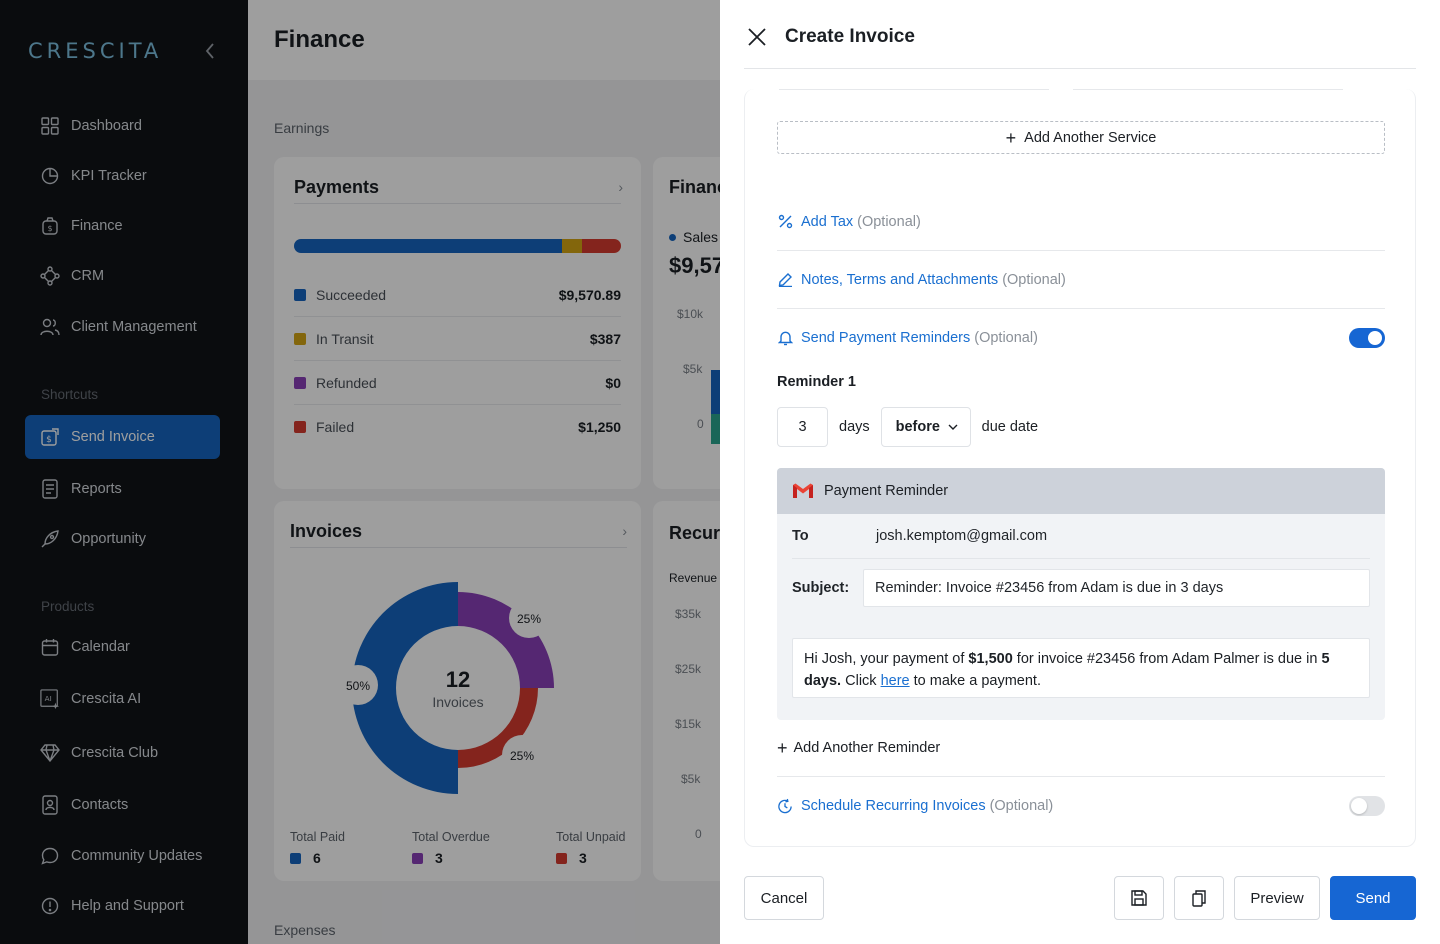  I want to click on grid-icon, so click(50, 126).